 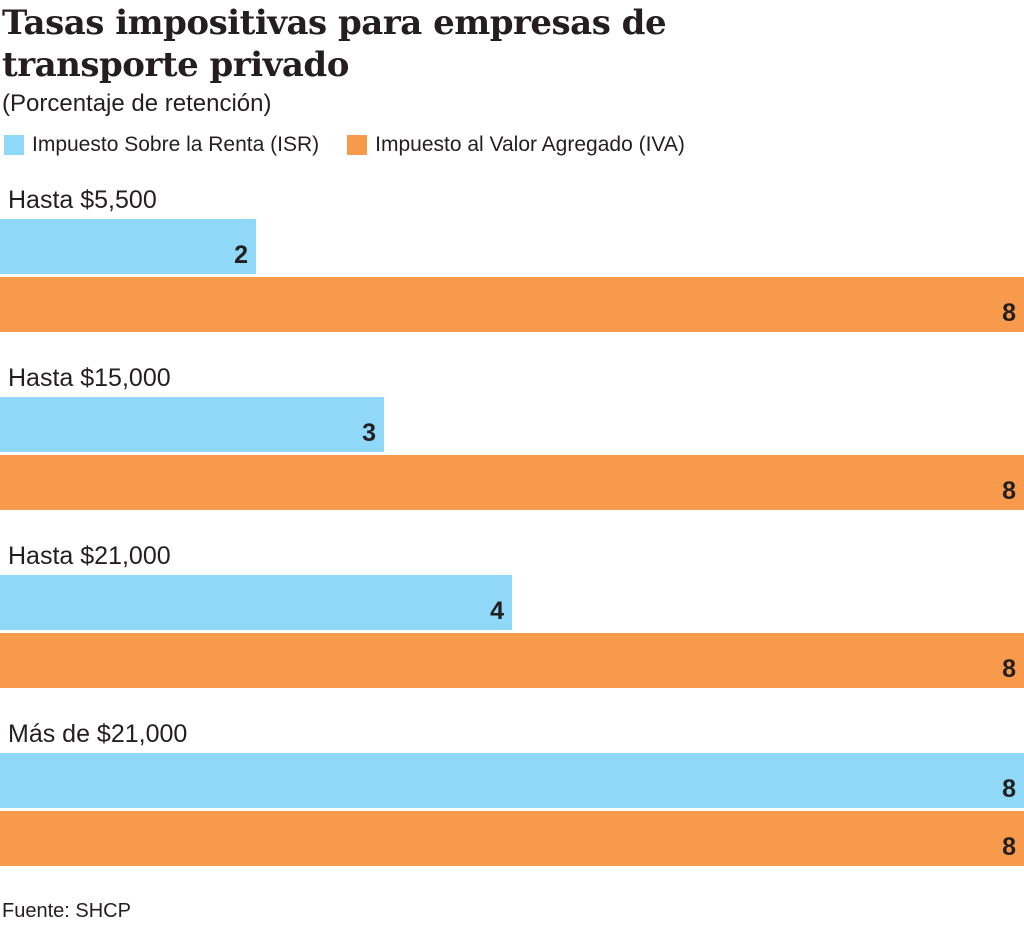 What do you see at coordinates (137, 103) in the screenshot?
I see `chart-subtitle: (Porcentaje de retención)` at bounding box center [137, 103].